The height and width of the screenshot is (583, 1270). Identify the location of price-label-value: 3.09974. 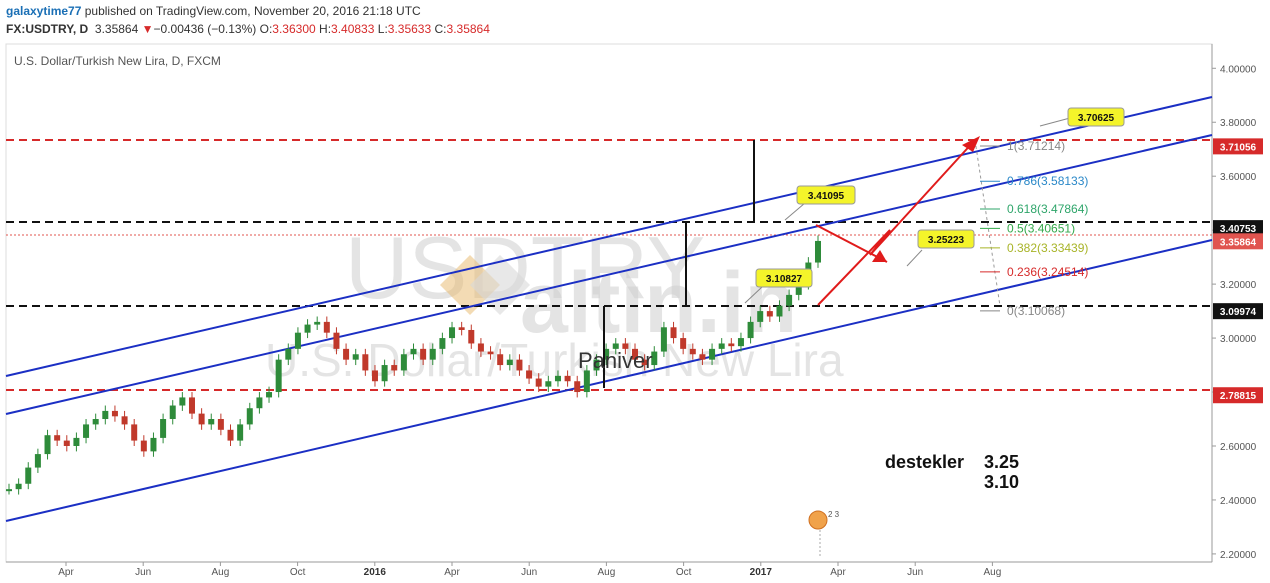
(1238, 312).